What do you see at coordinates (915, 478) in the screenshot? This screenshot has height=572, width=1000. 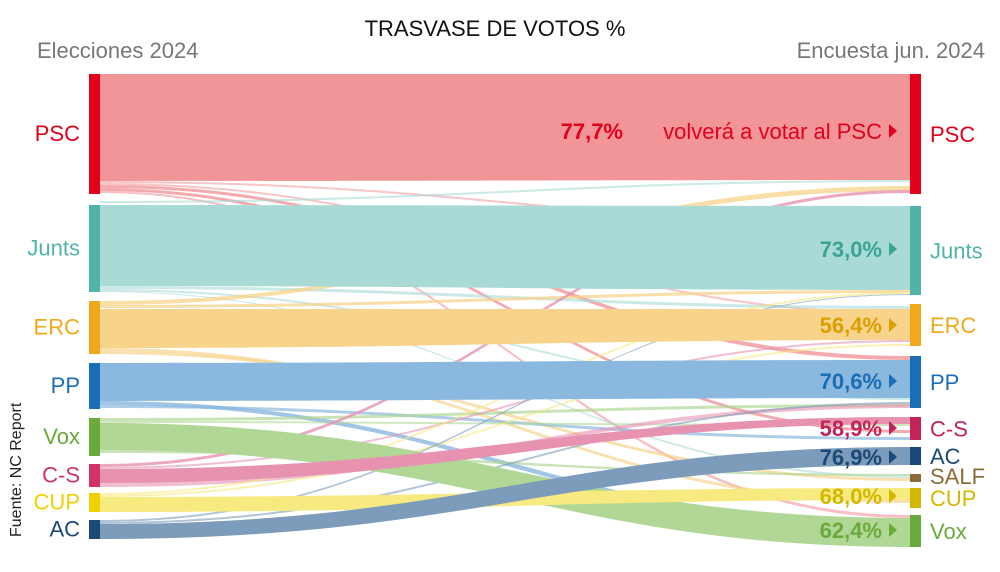 I see `right-bar-salf` at bounding box center [915, 478].